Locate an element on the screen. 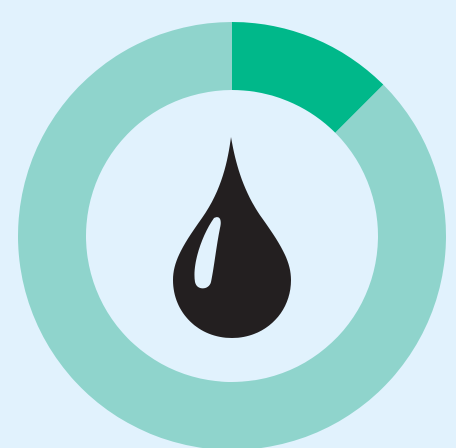  oil-drop-highlight is located at coordinates (207, 253).